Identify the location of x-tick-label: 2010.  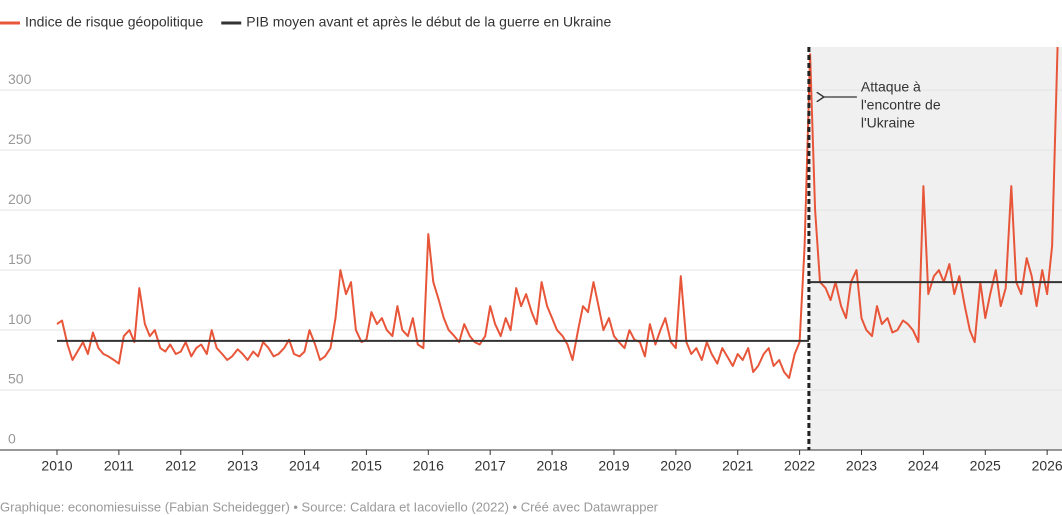
(56, 466).